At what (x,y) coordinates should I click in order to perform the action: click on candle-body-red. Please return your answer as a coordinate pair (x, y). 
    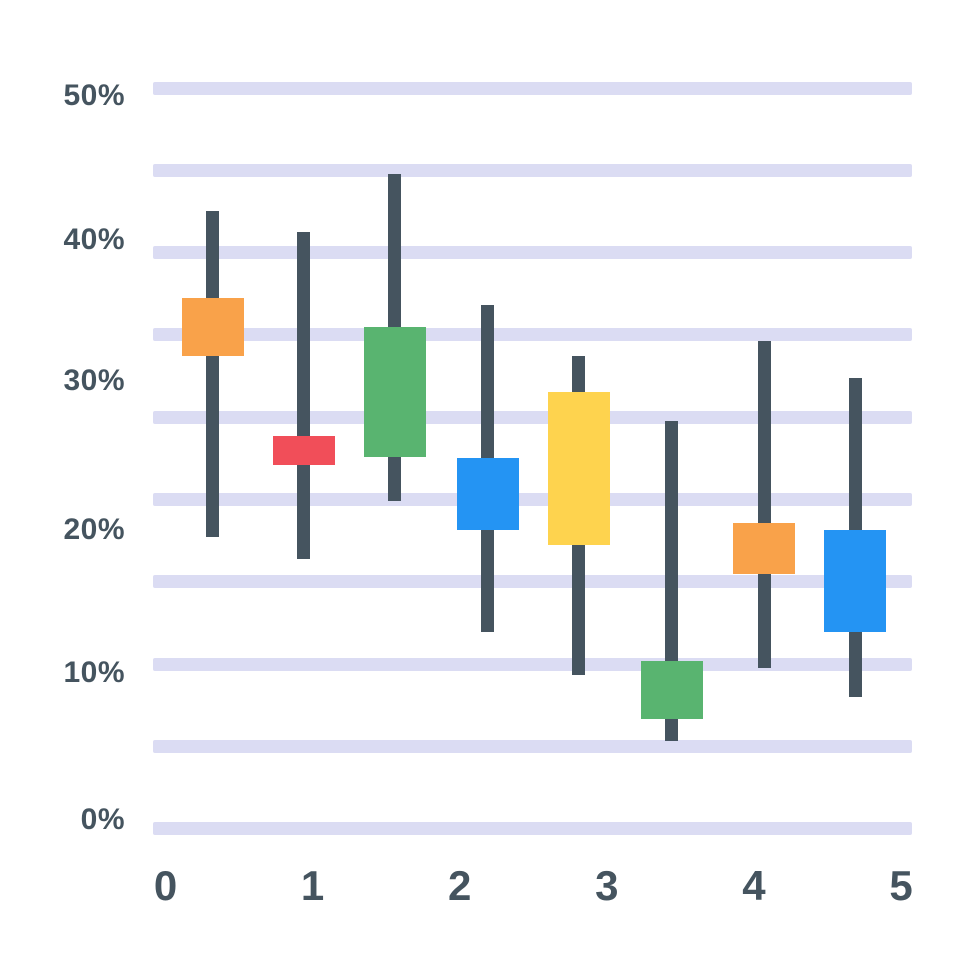
    Looking at the image, I should click on (303, 450).